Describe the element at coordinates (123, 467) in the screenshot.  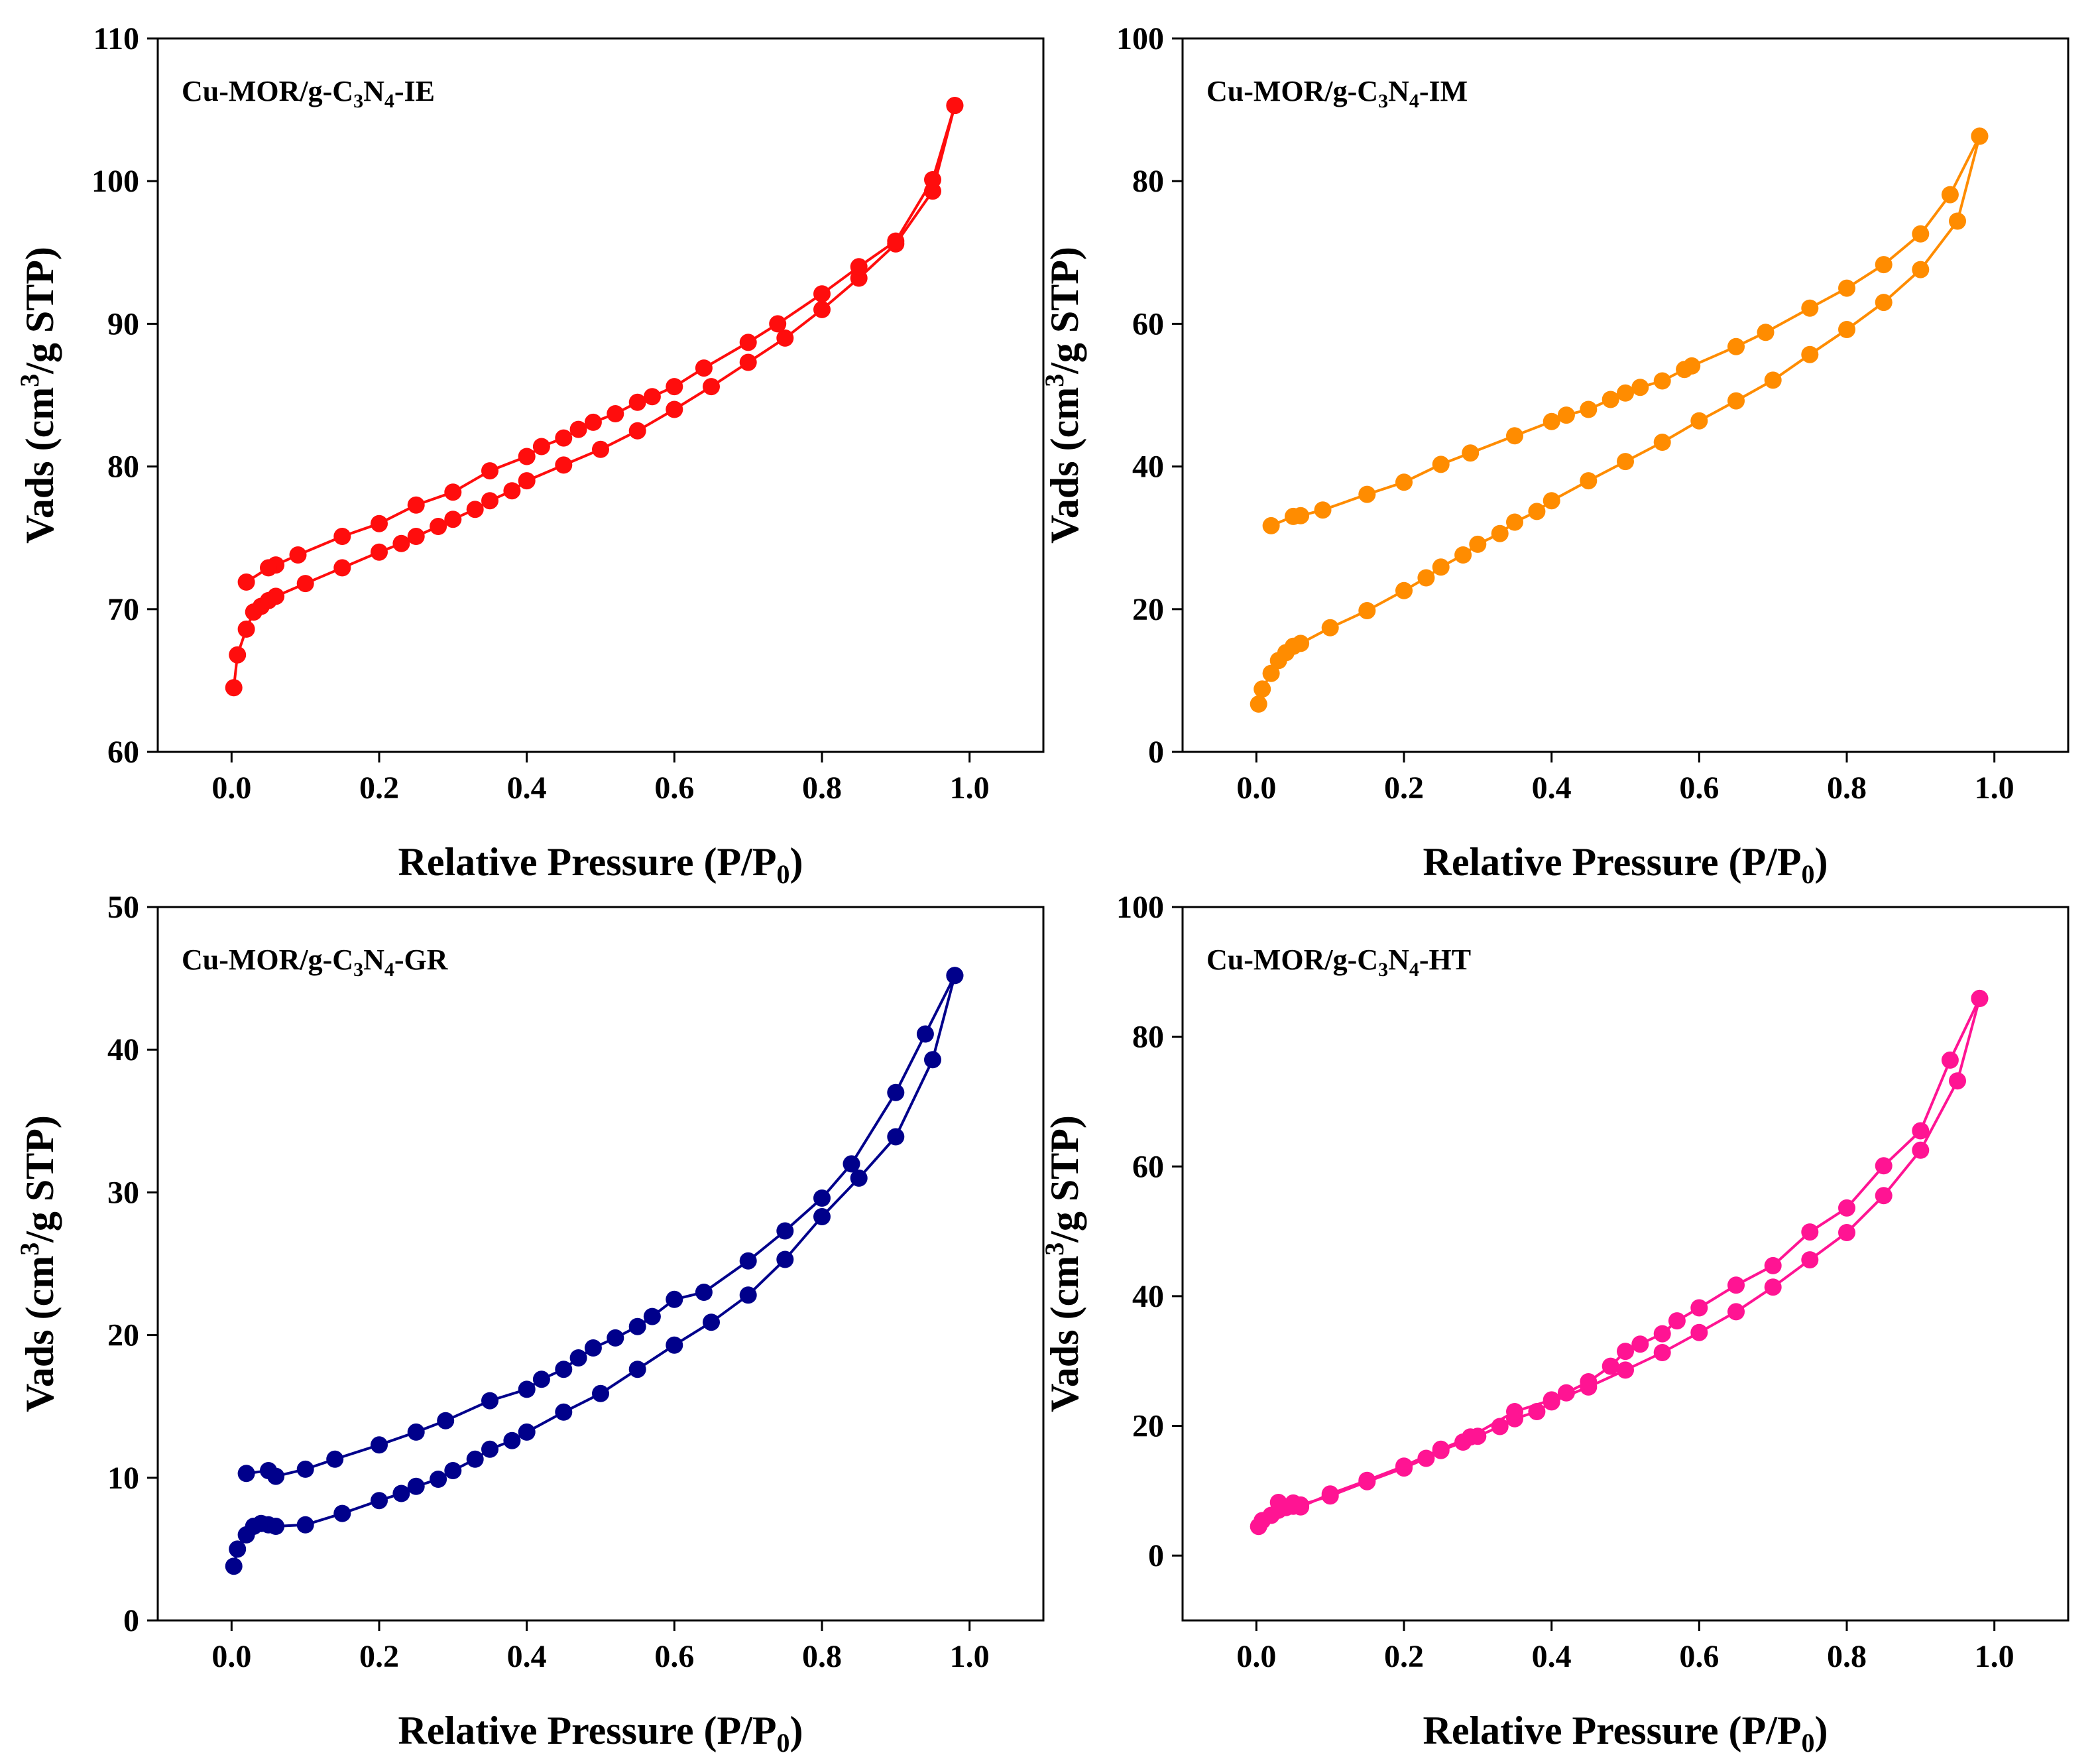
I see `y-tick-label: 80` at that location.